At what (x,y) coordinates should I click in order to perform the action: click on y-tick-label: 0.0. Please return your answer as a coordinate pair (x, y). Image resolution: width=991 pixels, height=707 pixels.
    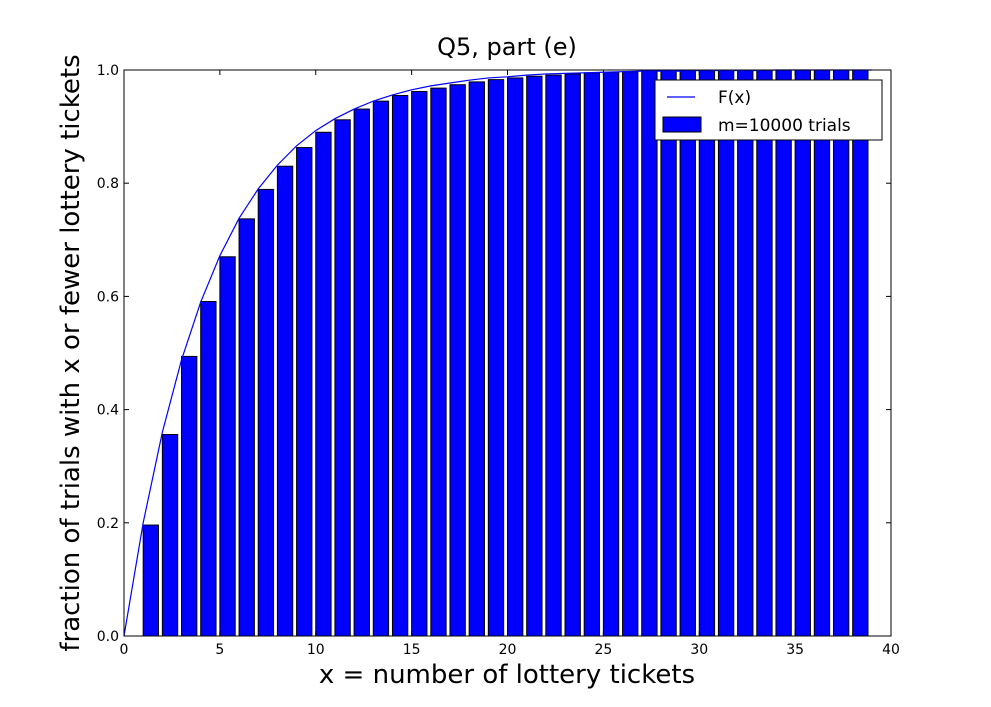
    Looking at the image, I should click on (108, 637).